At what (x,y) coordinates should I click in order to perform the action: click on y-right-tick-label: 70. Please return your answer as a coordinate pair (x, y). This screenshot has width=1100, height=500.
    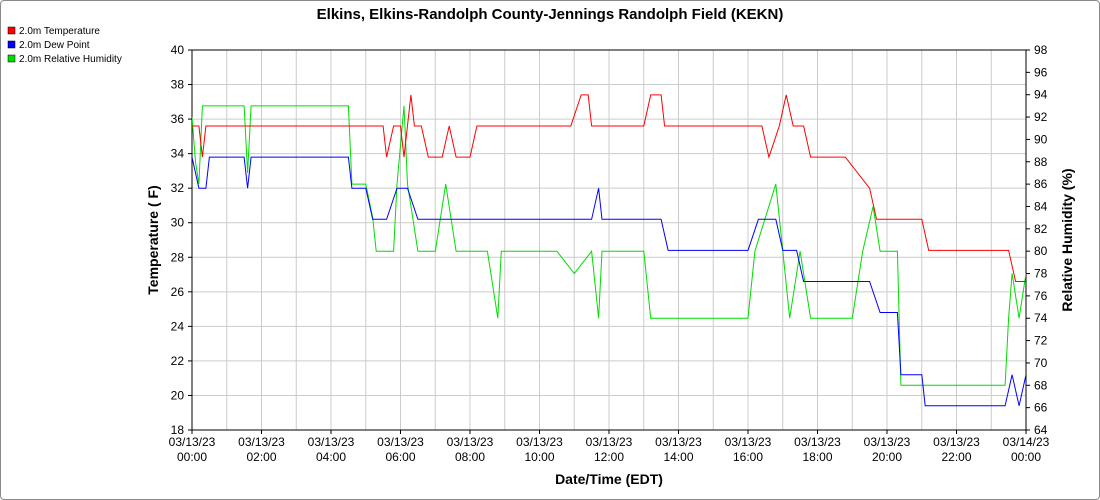
    Looking at the image, I should click on (1041, 363).